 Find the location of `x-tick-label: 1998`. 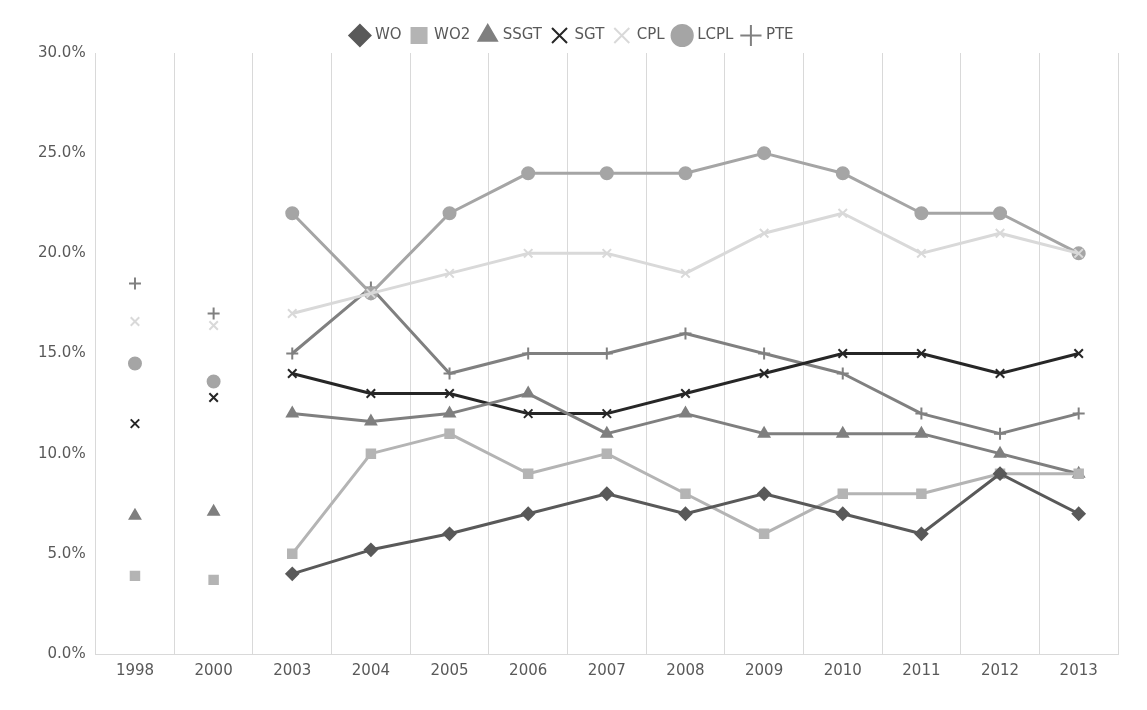

x-tick-label: 1998 is located at coordinates (135, 669).